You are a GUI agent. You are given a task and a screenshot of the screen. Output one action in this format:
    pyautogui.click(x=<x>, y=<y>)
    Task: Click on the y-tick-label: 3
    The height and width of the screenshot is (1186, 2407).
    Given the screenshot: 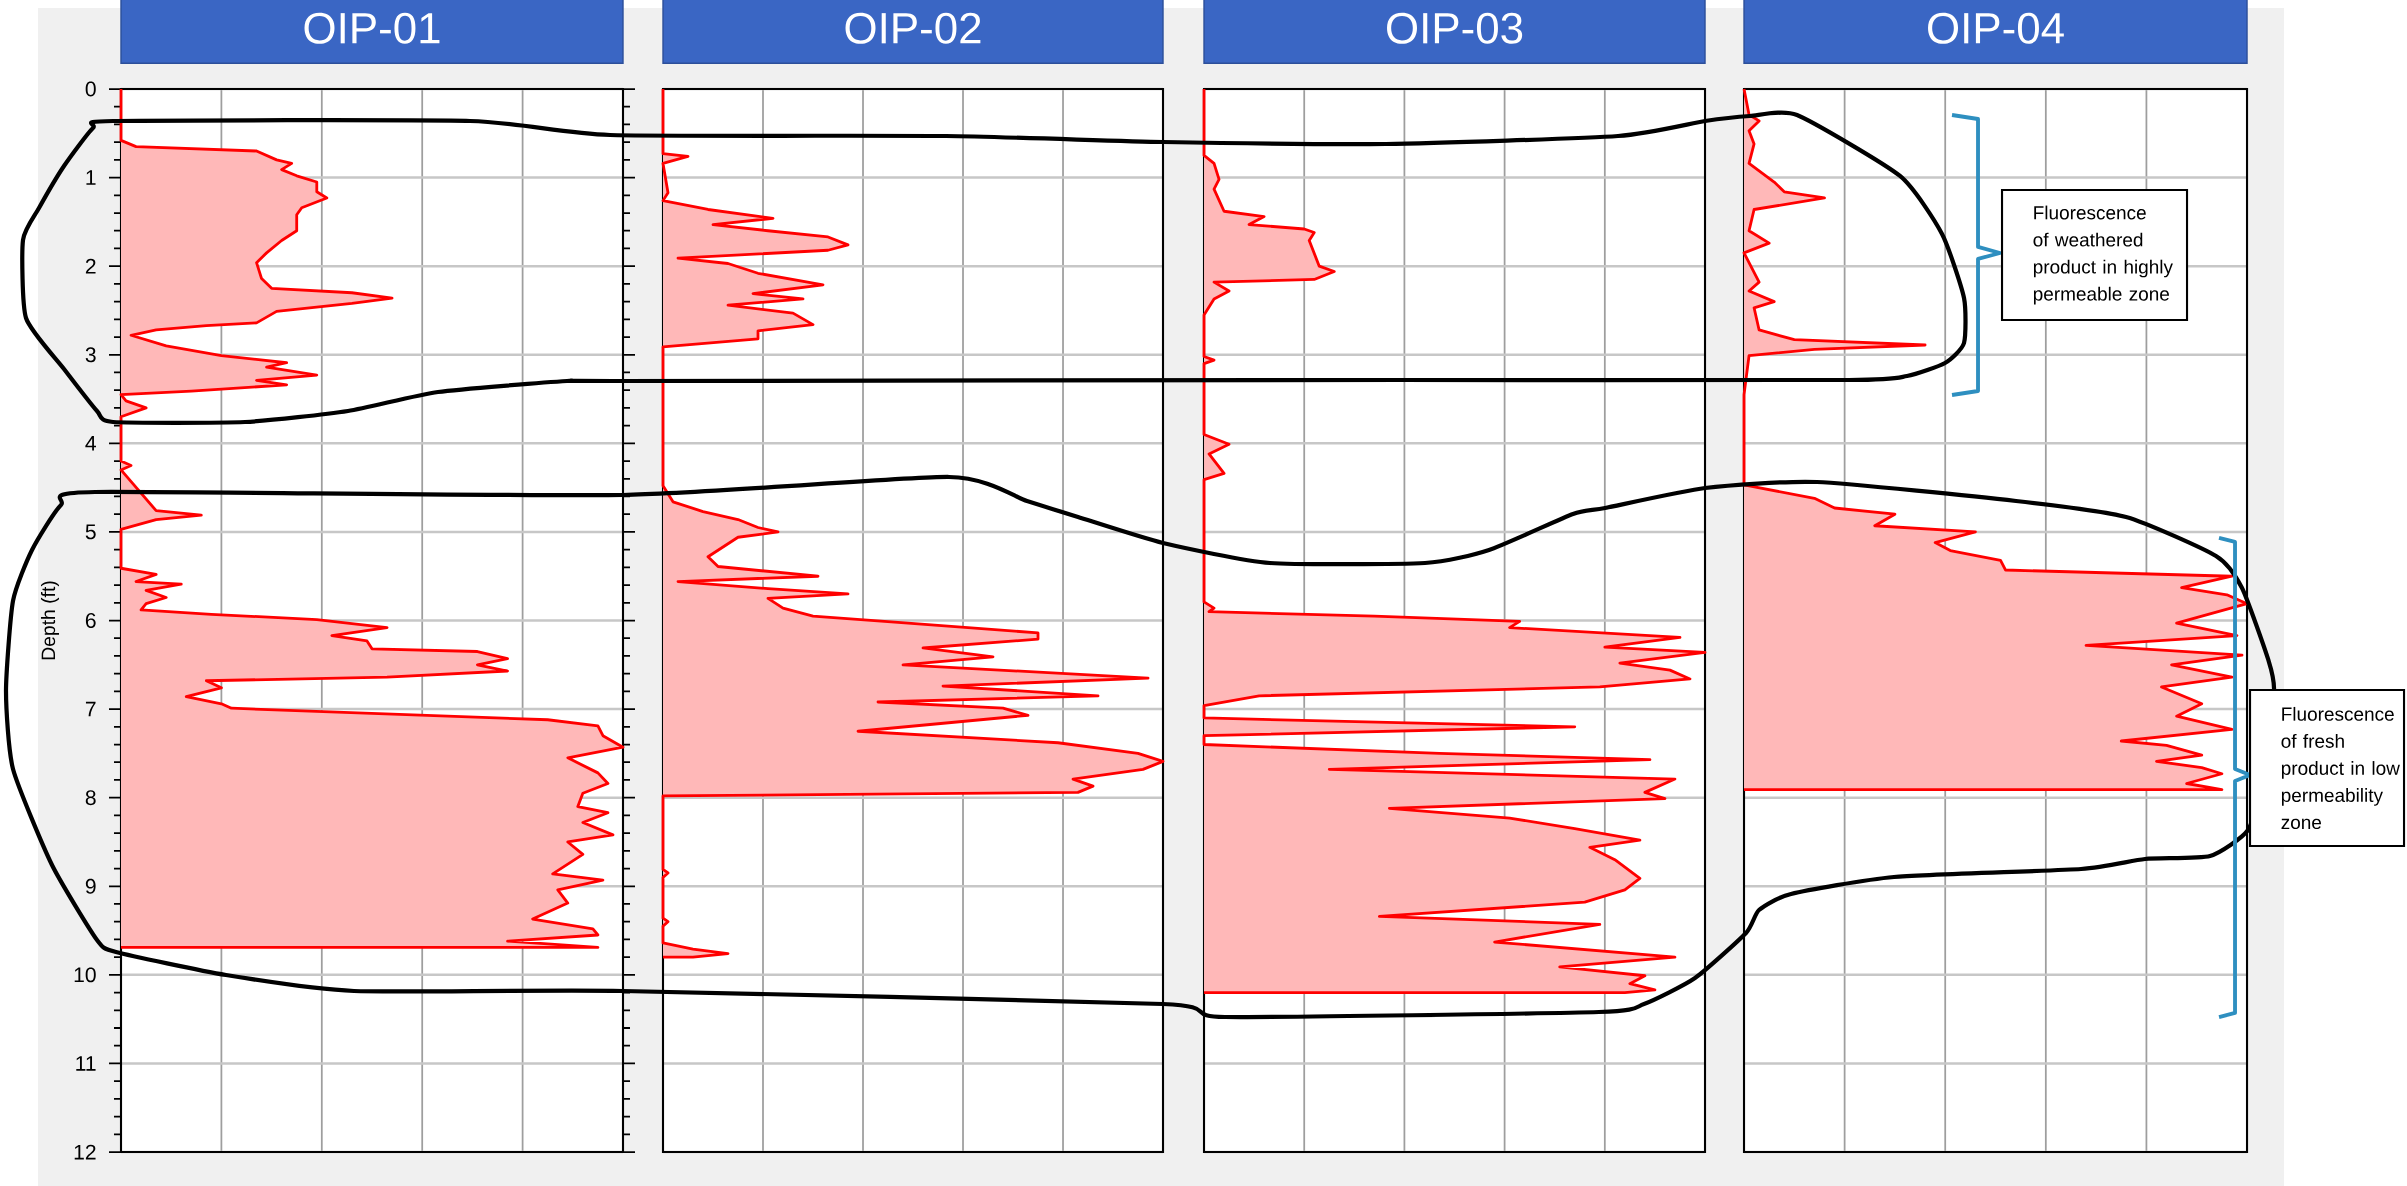 What is the action you would take?
    pyautogui.click(x=90, y=355)
    